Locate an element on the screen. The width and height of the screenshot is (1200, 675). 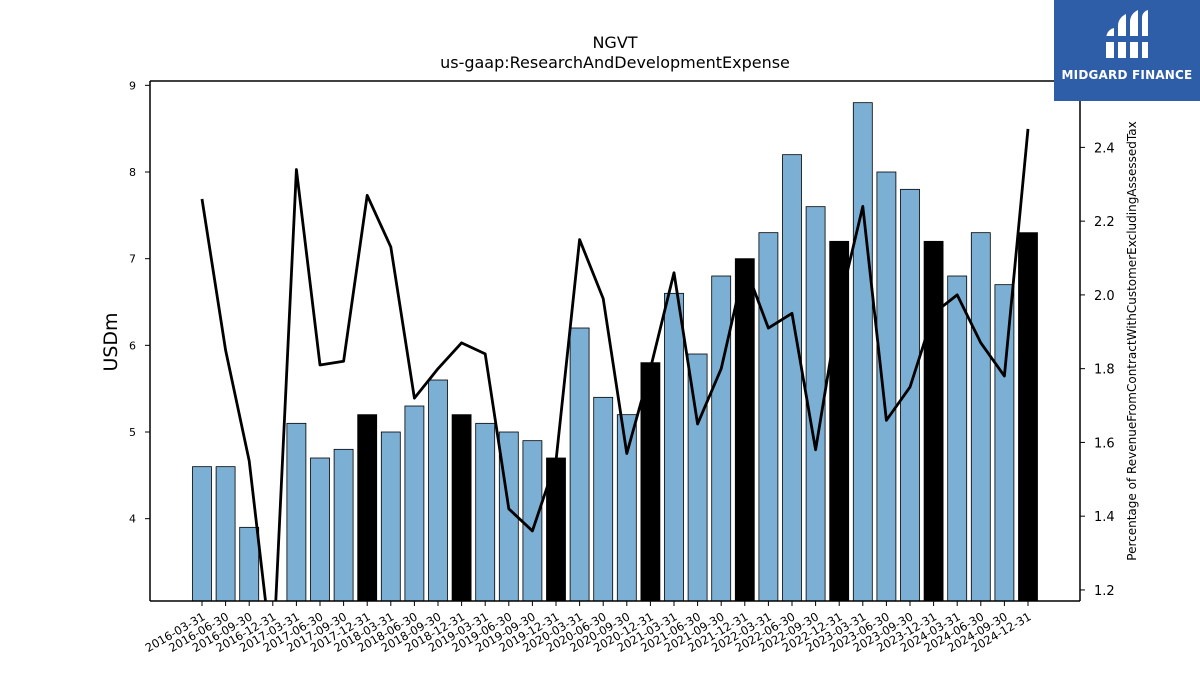
y2-tick-label-4: 2.0 is located at coordinates (1104, 296).